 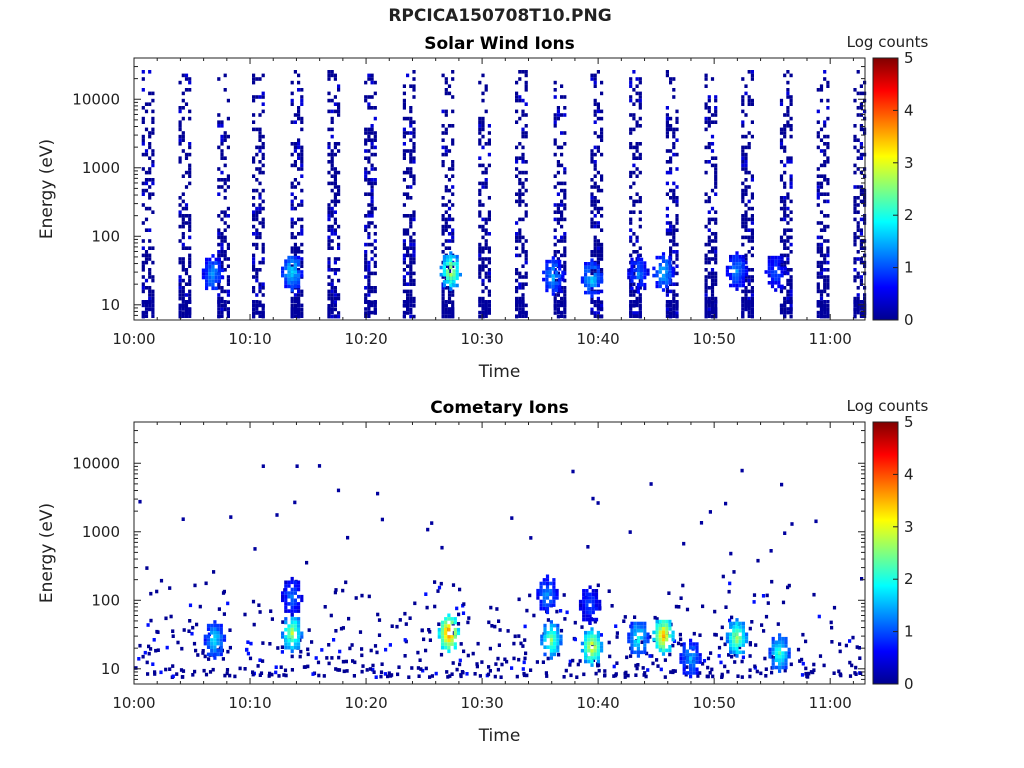 I want to click on y-tick-label: 10000, so click(x=96, y=463).